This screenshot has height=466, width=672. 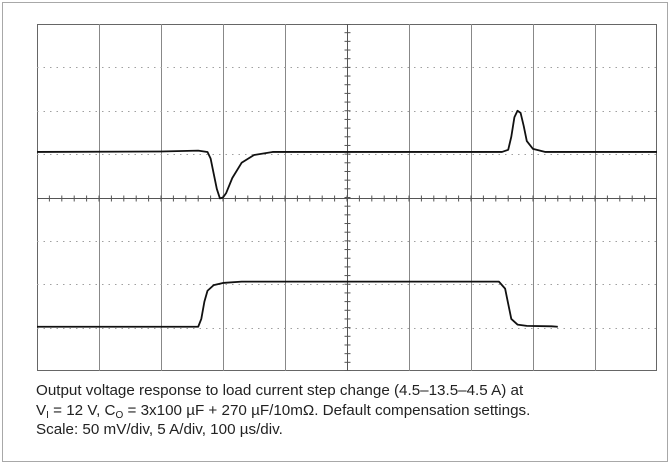 What do you see at coordinates (119, 415) in the screenshot?
I see `caption-c-subscript: O` at bounding box center [119, 415].